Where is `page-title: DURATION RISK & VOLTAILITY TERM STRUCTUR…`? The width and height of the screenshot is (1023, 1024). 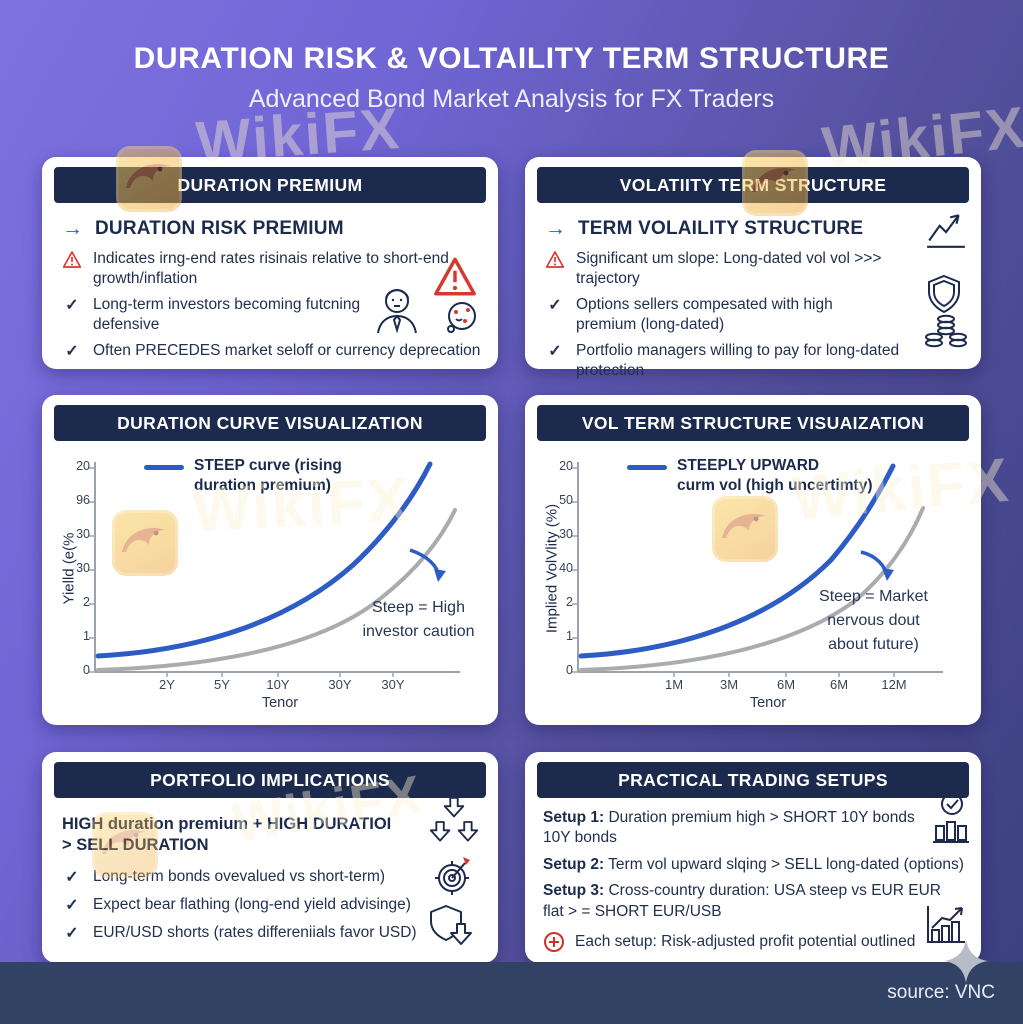 page-title: DURATION RISK & VOLTAILITY TERM STRUCTUR… is located at coordinates (511, 58).